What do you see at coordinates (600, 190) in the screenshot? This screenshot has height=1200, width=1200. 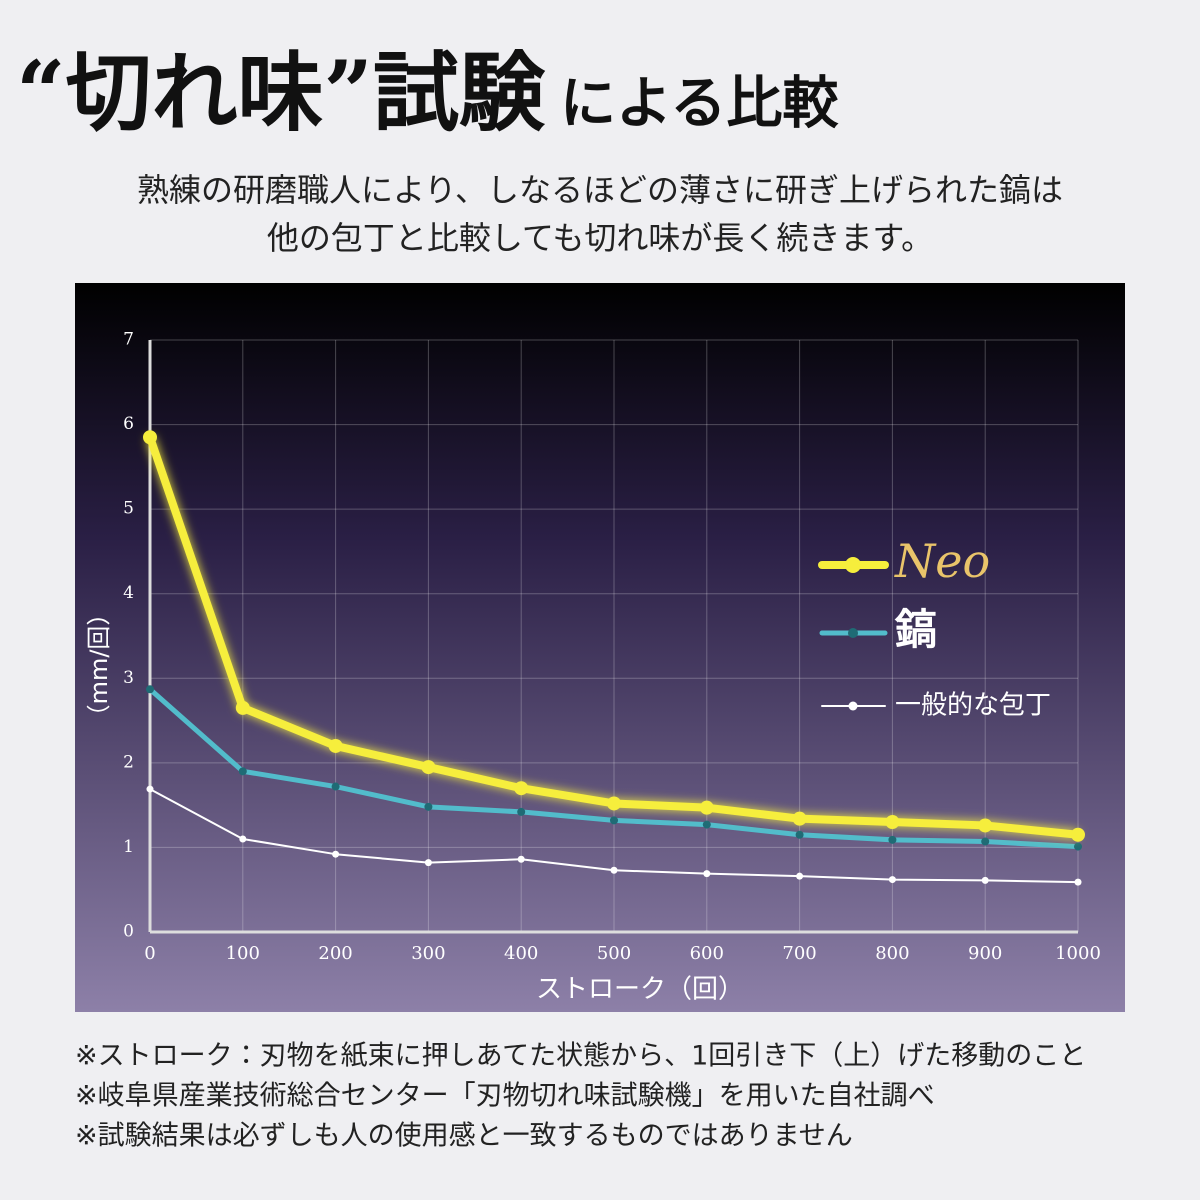 I see `subtitle-line: 熟練の研磨職人により、しなるほどの薄さに研ぎ上げられた鎬は` at bounding box center [600, 190].